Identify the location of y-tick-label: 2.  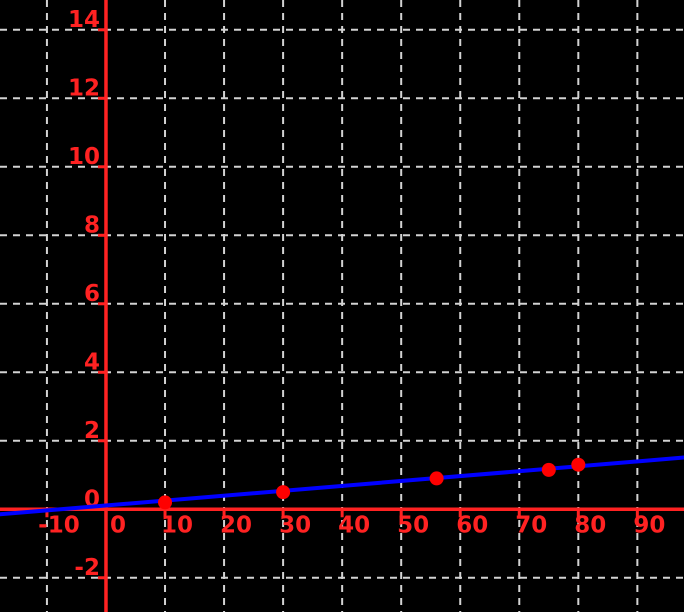
(92, 431).